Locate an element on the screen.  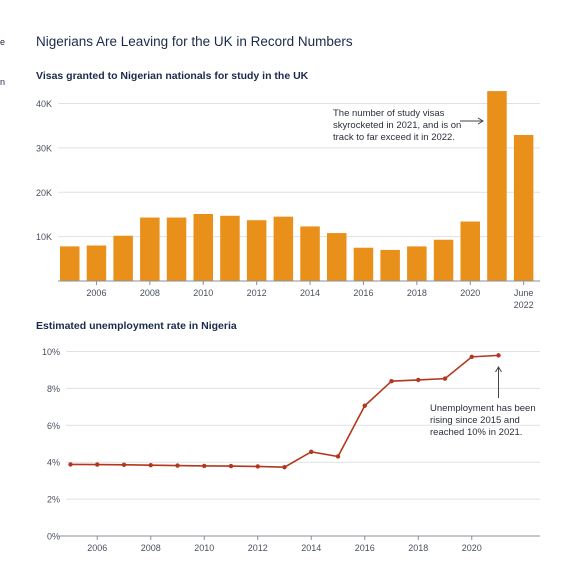
line-x-tick-label: 2006 is located at coordinates (97, 548).